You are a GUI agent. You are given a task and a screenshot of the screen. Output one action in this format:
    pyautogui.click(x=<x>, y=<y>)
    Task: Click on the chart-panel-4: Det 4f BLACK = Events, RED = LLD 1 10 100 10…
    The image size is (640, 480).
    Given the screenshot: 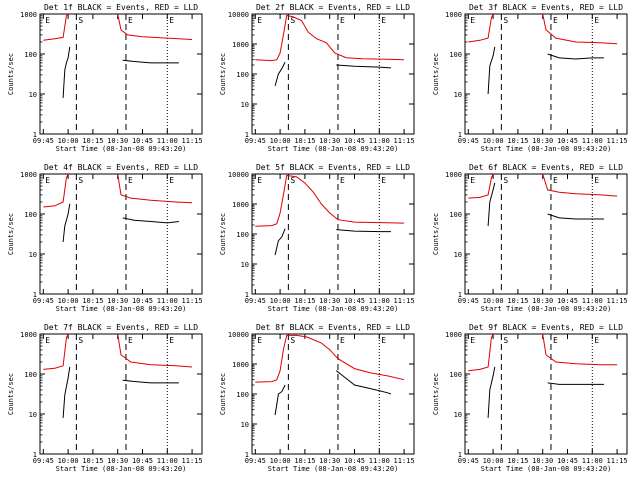 What is the action you would take?
    pyautogui.click(x=105, y=238)
    